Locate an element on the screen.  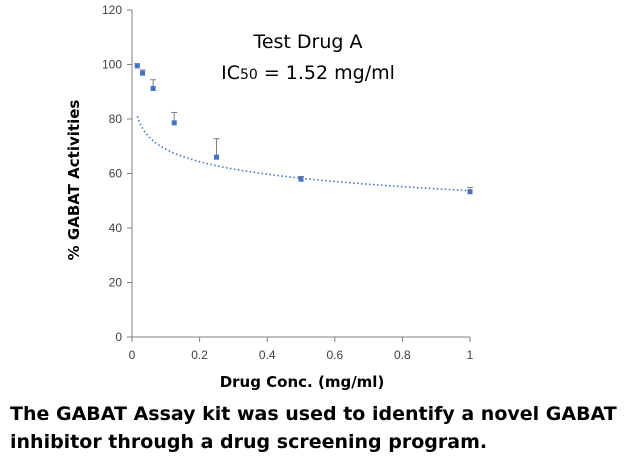
x-tick-label: 1 is located at coordinates (470, 355).